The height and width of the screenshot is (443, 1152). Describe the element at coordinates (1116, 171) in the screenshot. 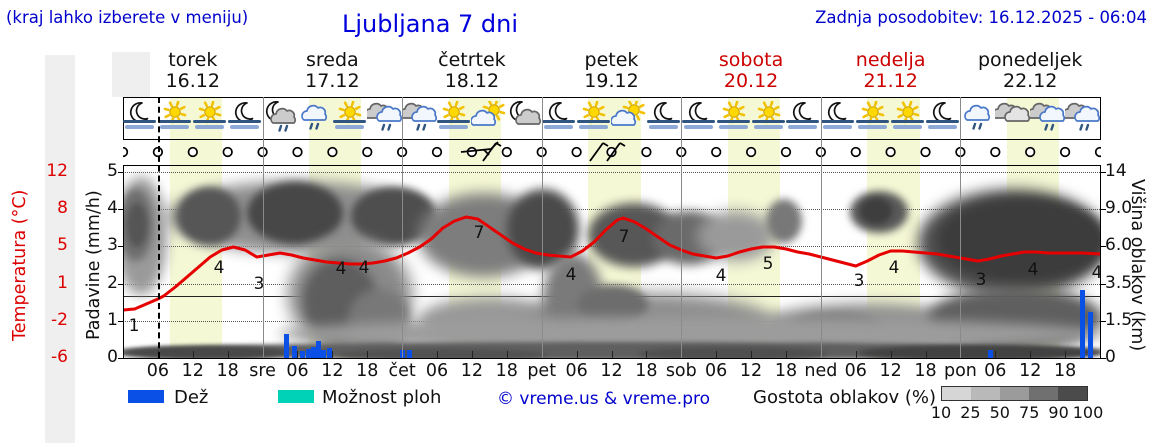

I see `cloud-height-tick-label: 14` at that location.